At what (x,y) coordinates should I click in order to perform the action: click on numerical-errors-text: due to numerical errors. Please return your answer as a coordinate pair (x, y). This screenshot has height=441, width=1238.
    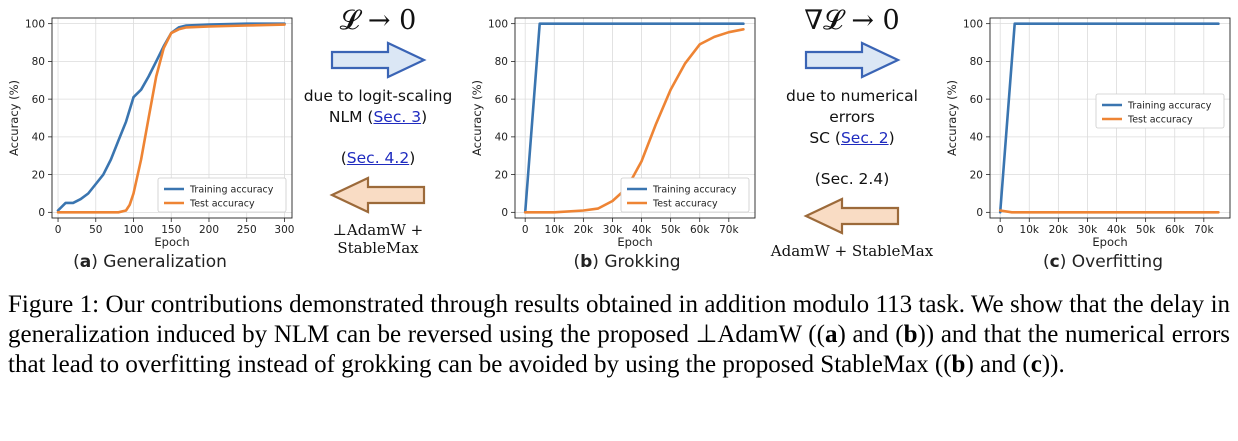
    Looking at the image, I should click on (852, 106).